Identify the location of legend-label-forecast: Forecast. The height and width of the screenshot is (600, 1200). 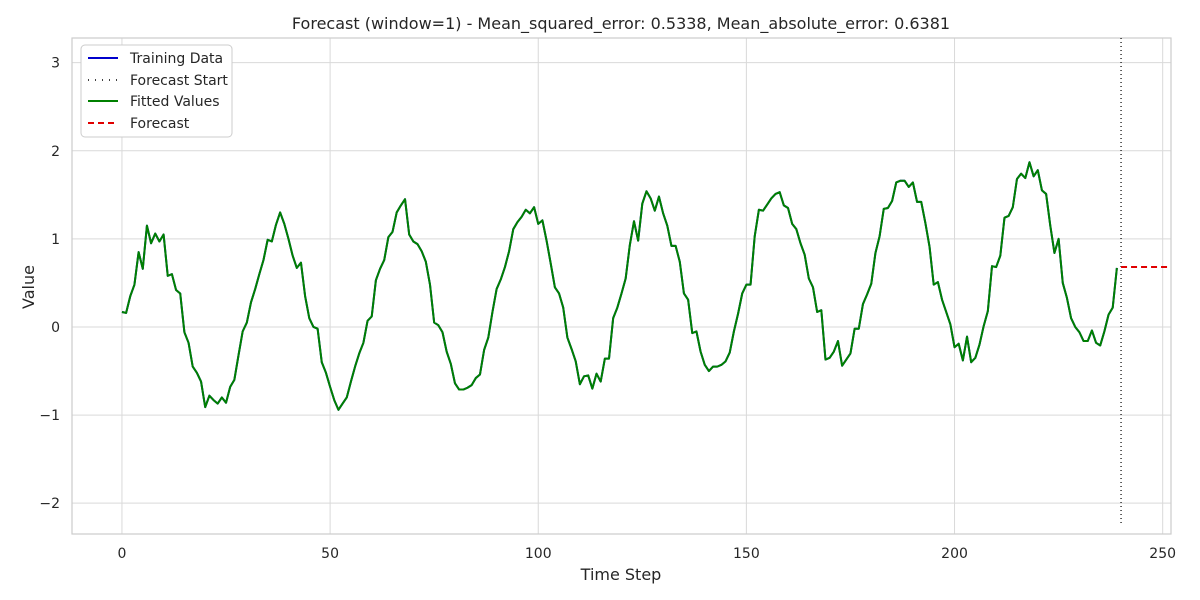
(160, 124).